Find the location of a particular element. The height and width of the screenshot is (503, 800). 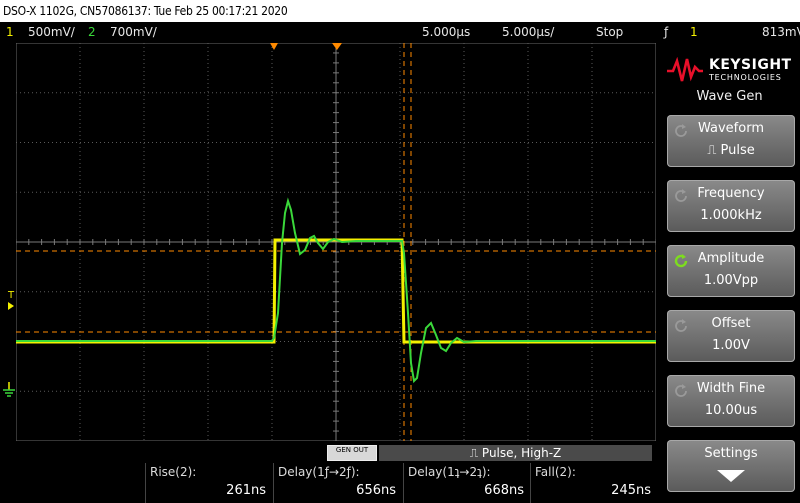

trigger-level-marker: T is located at coordinates (12, 301).